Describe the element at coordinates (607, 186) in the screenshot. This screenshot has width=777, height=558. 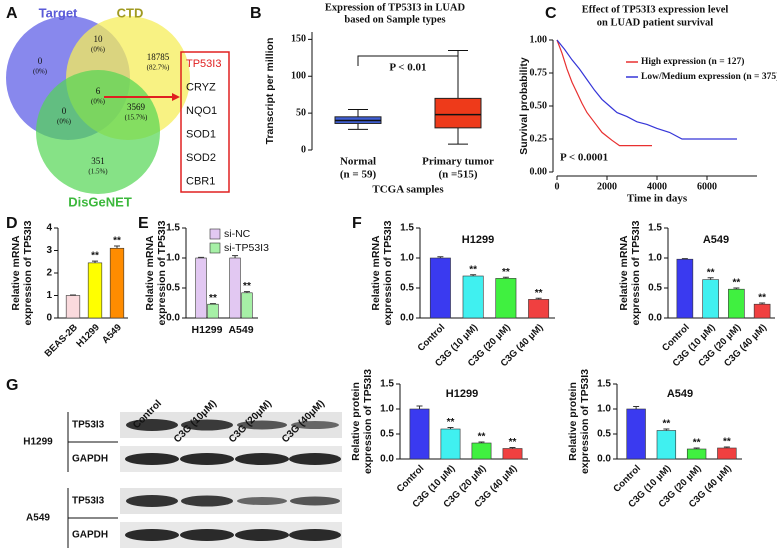
I see `x-tick-label: 2000` at that location.